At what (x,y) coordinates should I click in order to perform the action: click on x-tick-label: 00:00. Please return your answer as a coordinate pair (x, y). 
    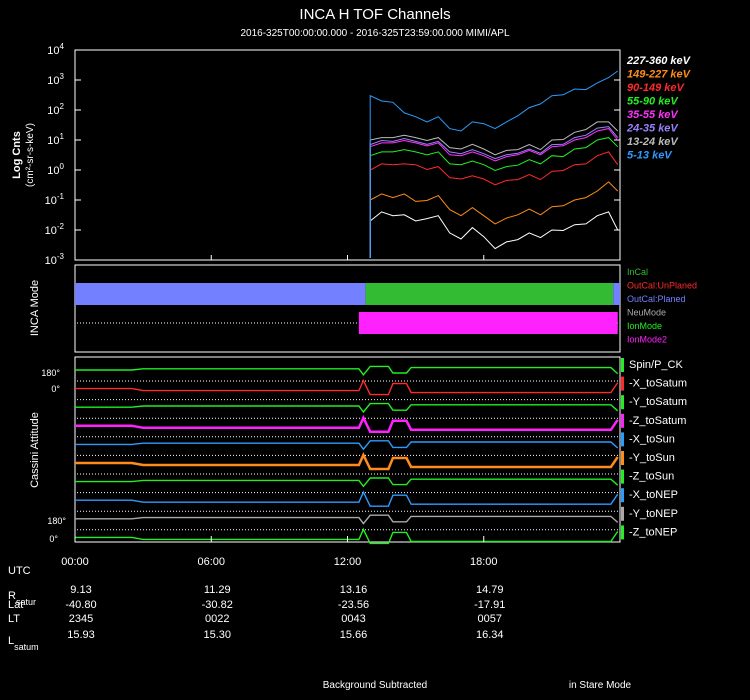
    Looking at the image, I should click on (75, 562).